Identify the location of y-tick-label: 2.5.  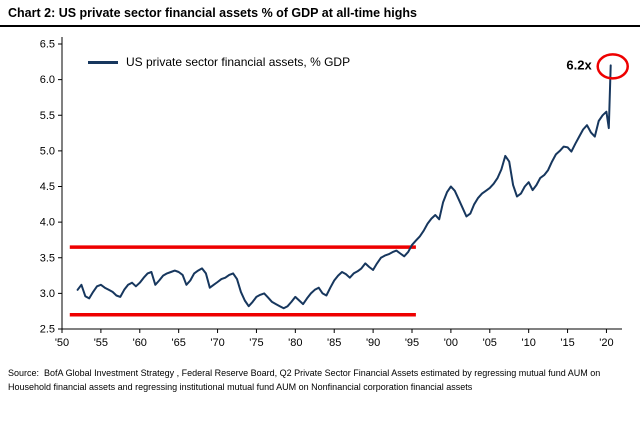
(47, 330).